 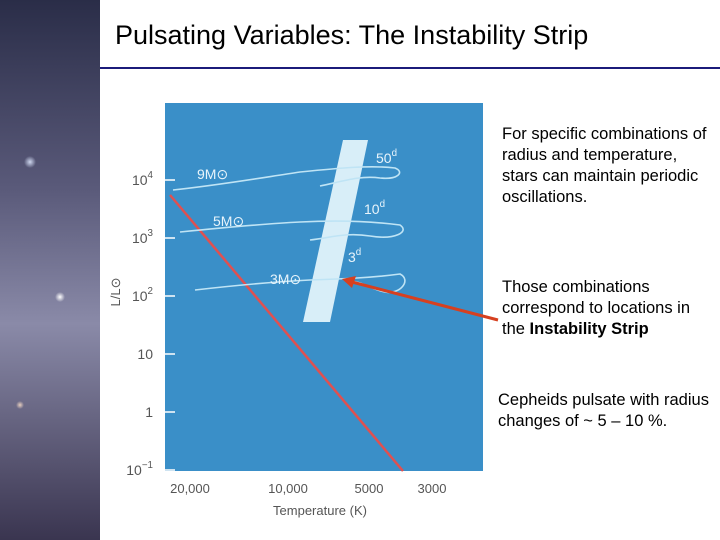 I want to click on label: 10−1, so click(x=139, y=469).